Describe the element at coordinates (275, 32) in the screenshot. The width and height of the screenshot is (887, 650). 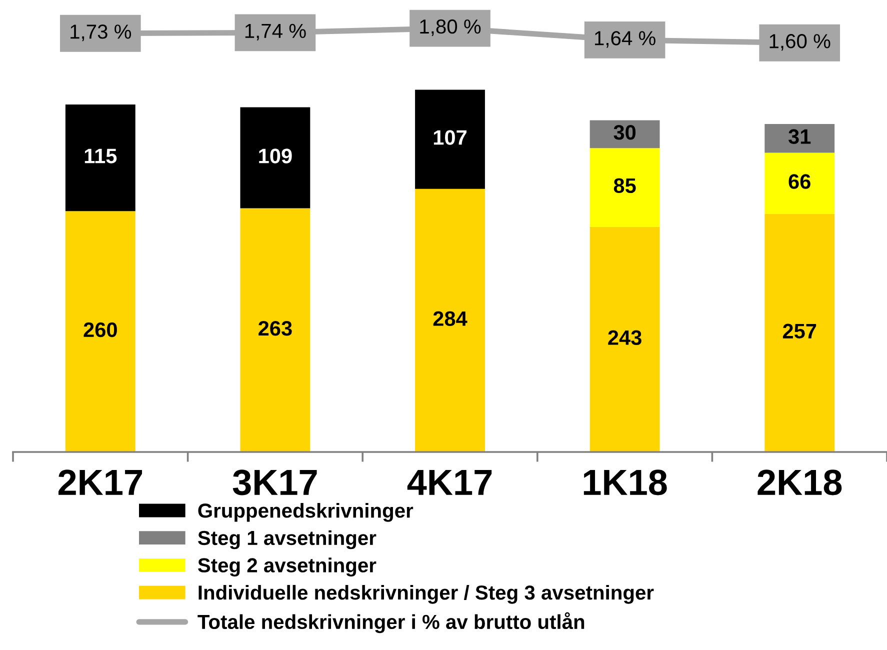
I see `data-label: 1,74 %` at that location.